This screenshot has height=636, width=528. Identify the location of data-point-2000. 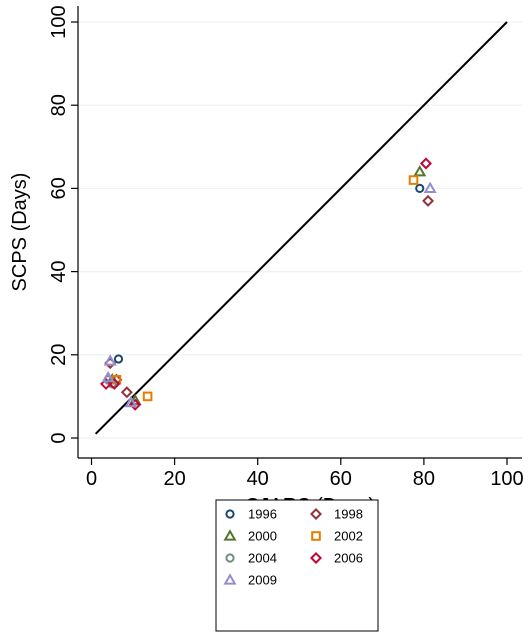
(420, 170).